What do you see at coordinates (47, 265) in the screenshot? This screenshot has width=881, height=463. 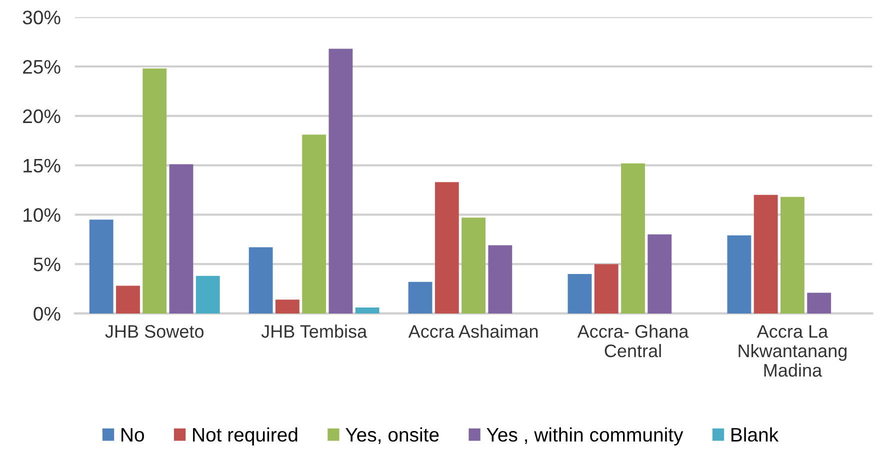 I see `y-tick-label: 5%` at bounding box center [47, 265].